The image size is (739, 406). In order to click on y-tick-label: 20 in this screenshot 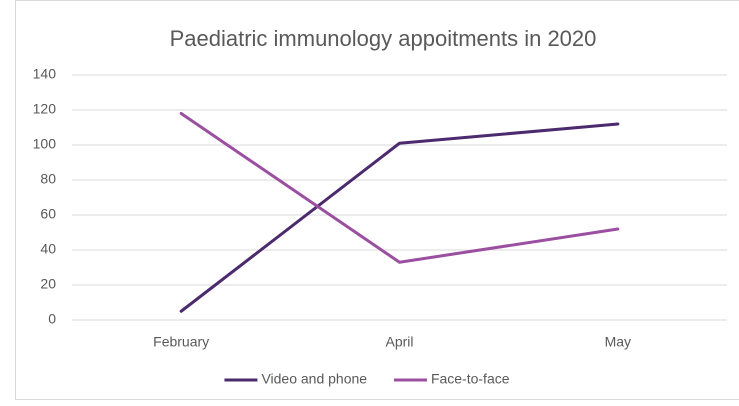, I will do `click(48, 284)`.